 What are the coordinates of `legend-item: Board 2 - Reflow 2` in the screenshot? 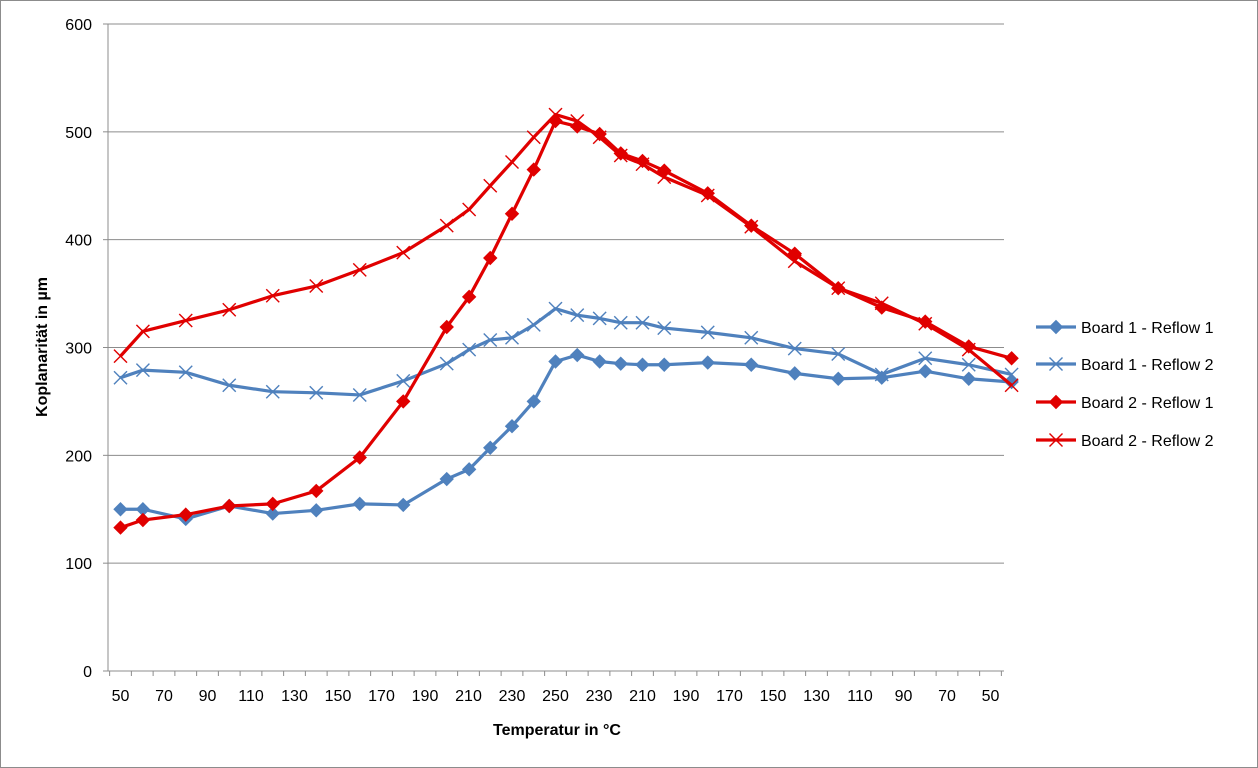 It's located at (1125, 441).